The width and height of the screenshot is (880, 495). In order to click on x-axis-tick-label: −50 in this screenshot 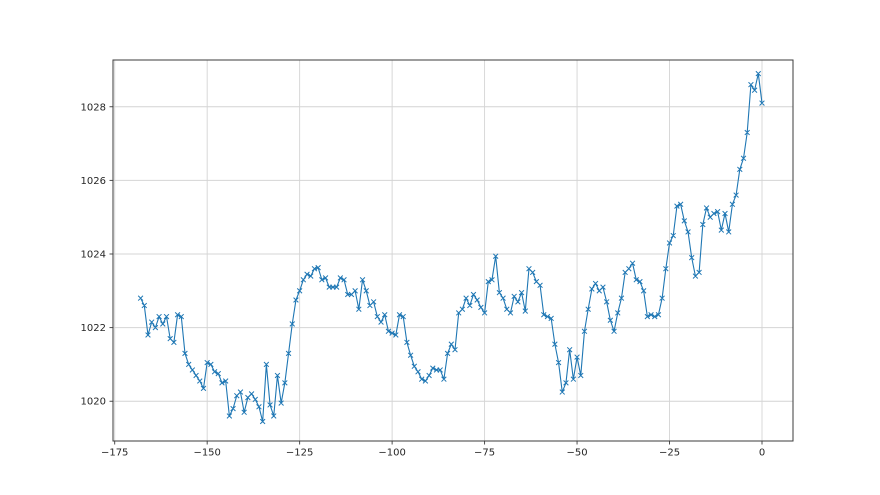, I will do `click(577, 453)`.